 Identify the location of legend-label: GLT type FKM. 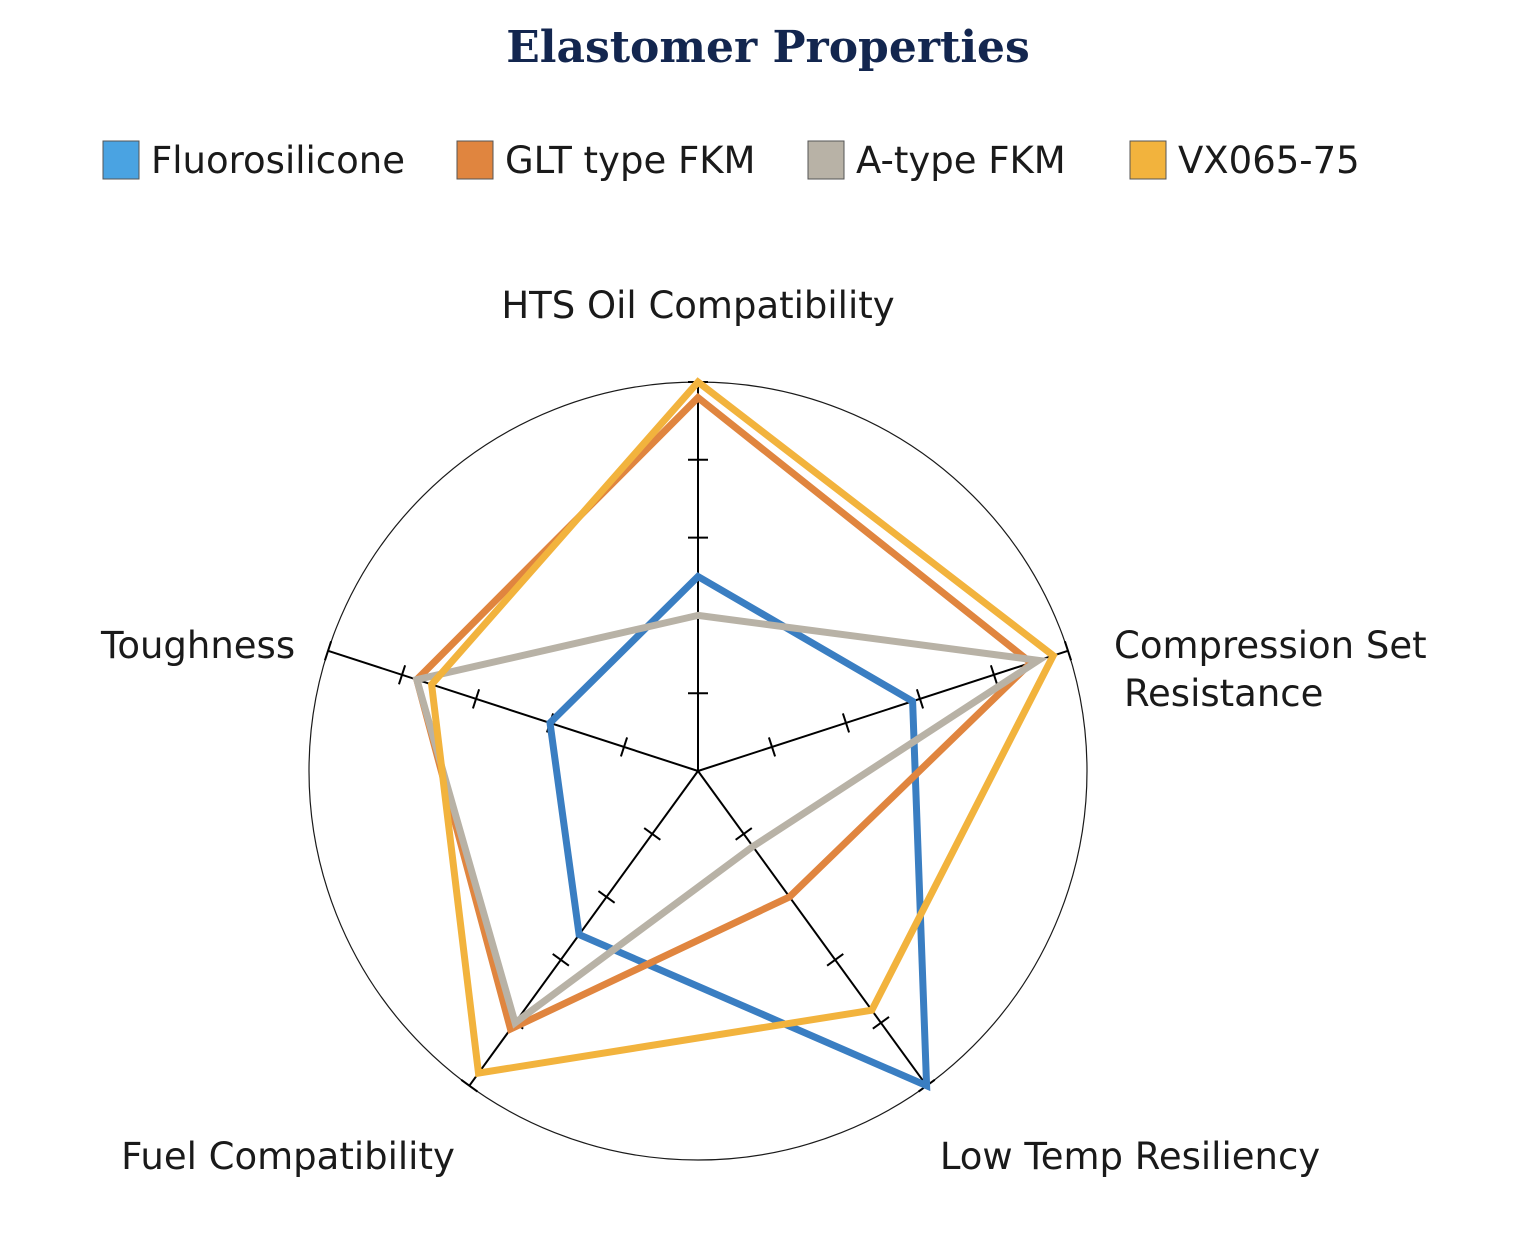
(630, 160).